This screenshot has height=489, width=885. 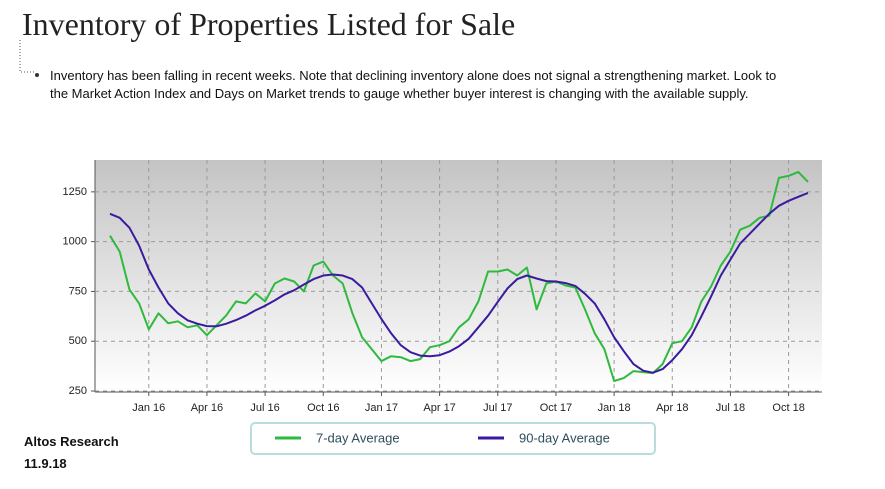 I want to click on source: Altos Research, so click(x=71, y=441).